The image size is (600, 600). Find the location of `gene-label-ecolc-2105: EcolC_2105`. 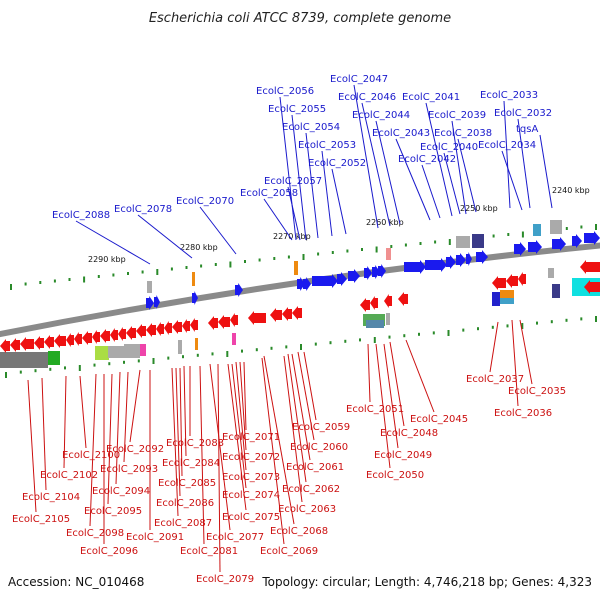

gene-label-ecolc-2105: EcolC_2105 is located at coordinates (41, 452).